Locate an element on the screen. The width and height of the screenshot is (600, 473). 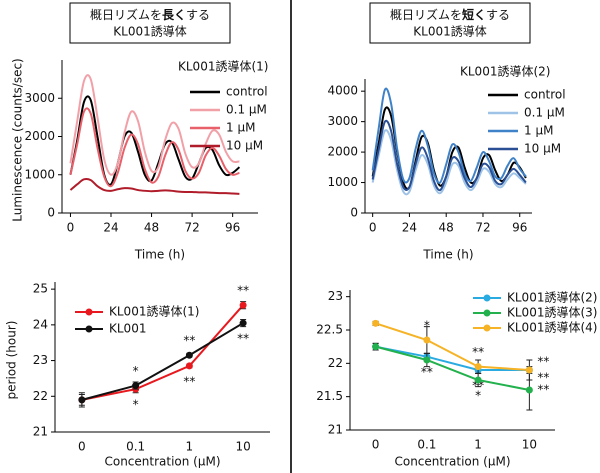
y-tick-label: 22.5 is located at coordinates (329, 330).